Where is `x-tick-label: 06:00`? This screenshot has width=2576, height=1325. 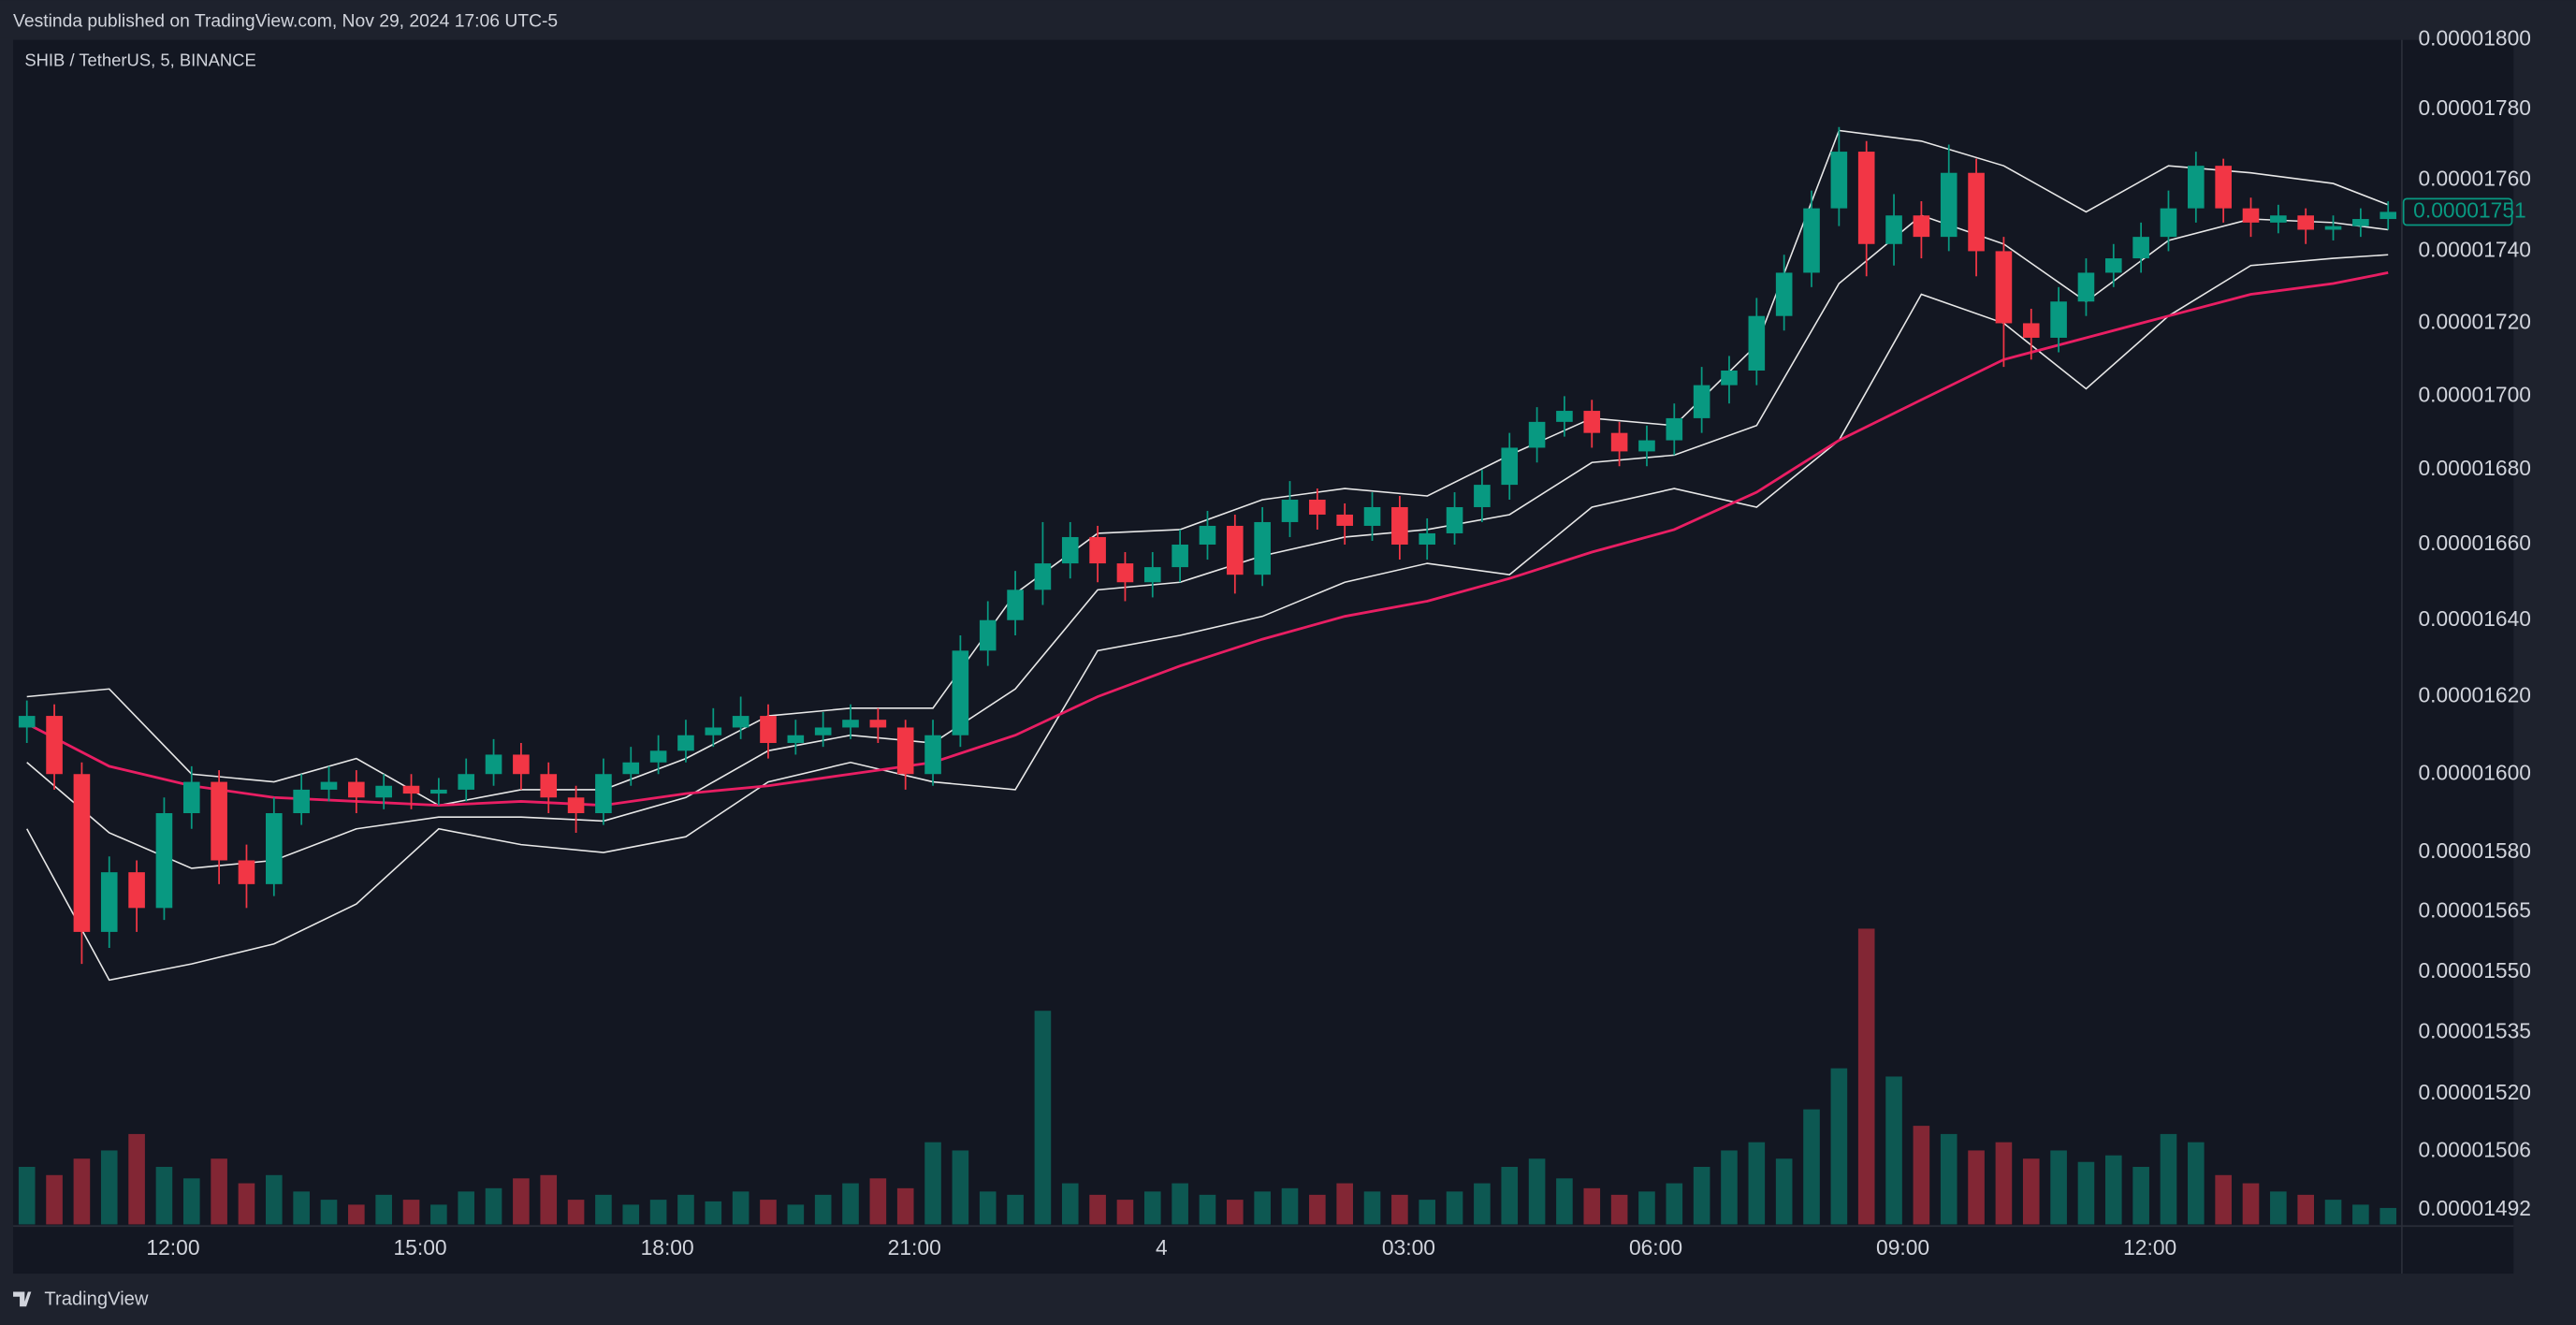 x-tick-label: 06:00 is located at coordinates (1655, 1247).